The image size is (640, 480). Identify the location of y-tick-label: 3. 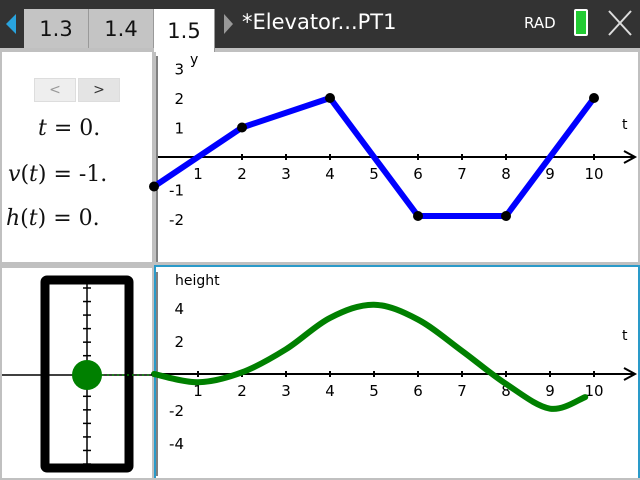
(179, 70).